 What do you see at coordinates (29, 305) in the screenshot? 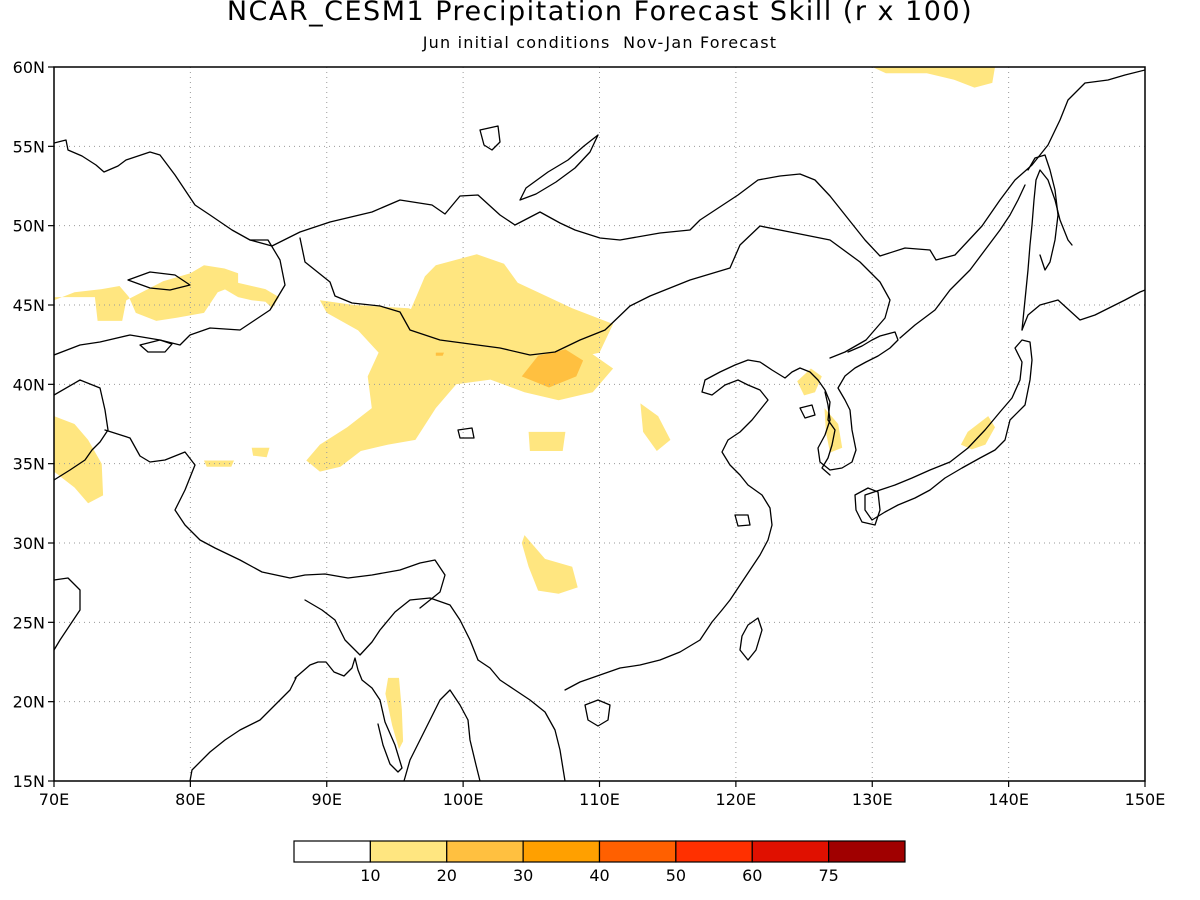
I see `lat-tick-label: 45N` at bounding box center [29, 305].